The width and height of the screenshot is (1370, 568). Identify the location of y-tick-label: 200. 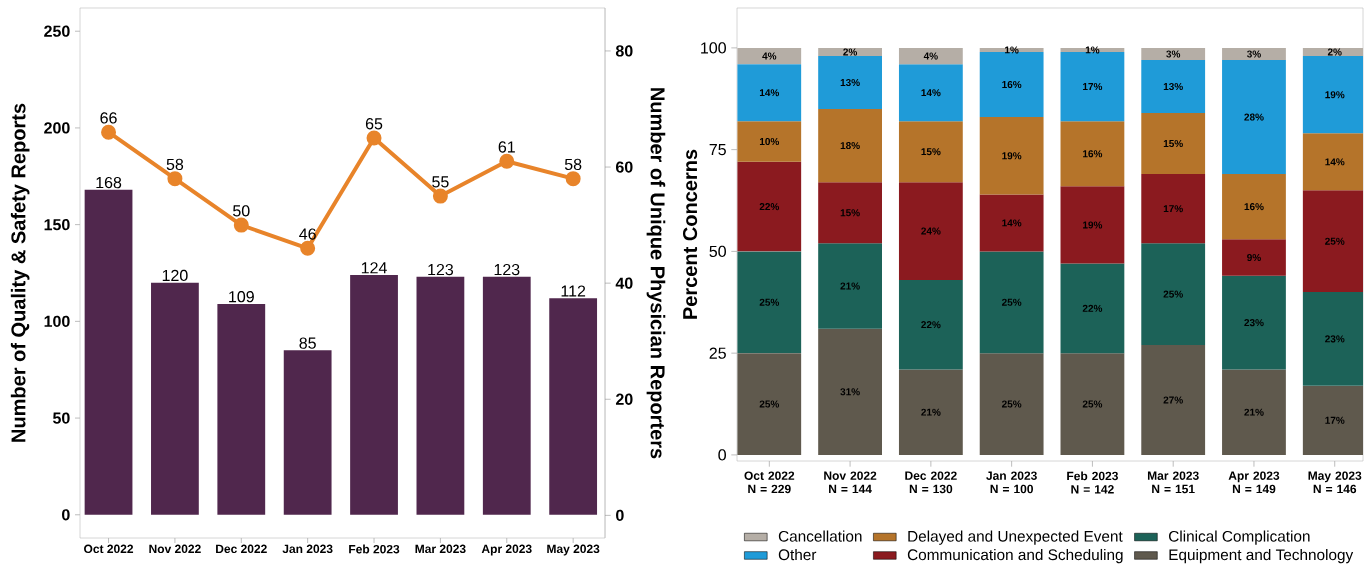
(57, 128).